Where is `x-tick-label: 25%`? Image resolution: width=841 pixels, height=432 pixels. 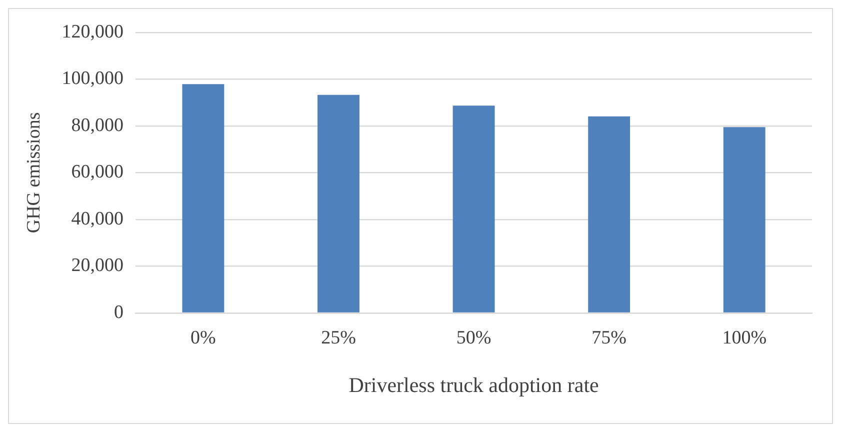 x-tick-label: 25% is located at coordinates (338, 337).